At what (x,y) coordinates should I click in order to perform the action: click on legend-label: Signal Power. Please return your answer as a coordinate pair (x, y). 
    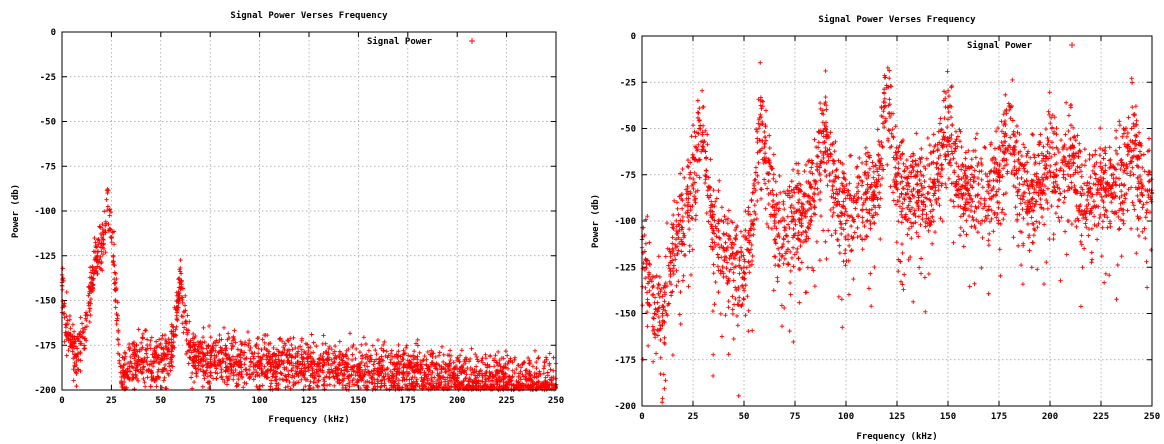
    Looking at the image, I should click on (400, 41).